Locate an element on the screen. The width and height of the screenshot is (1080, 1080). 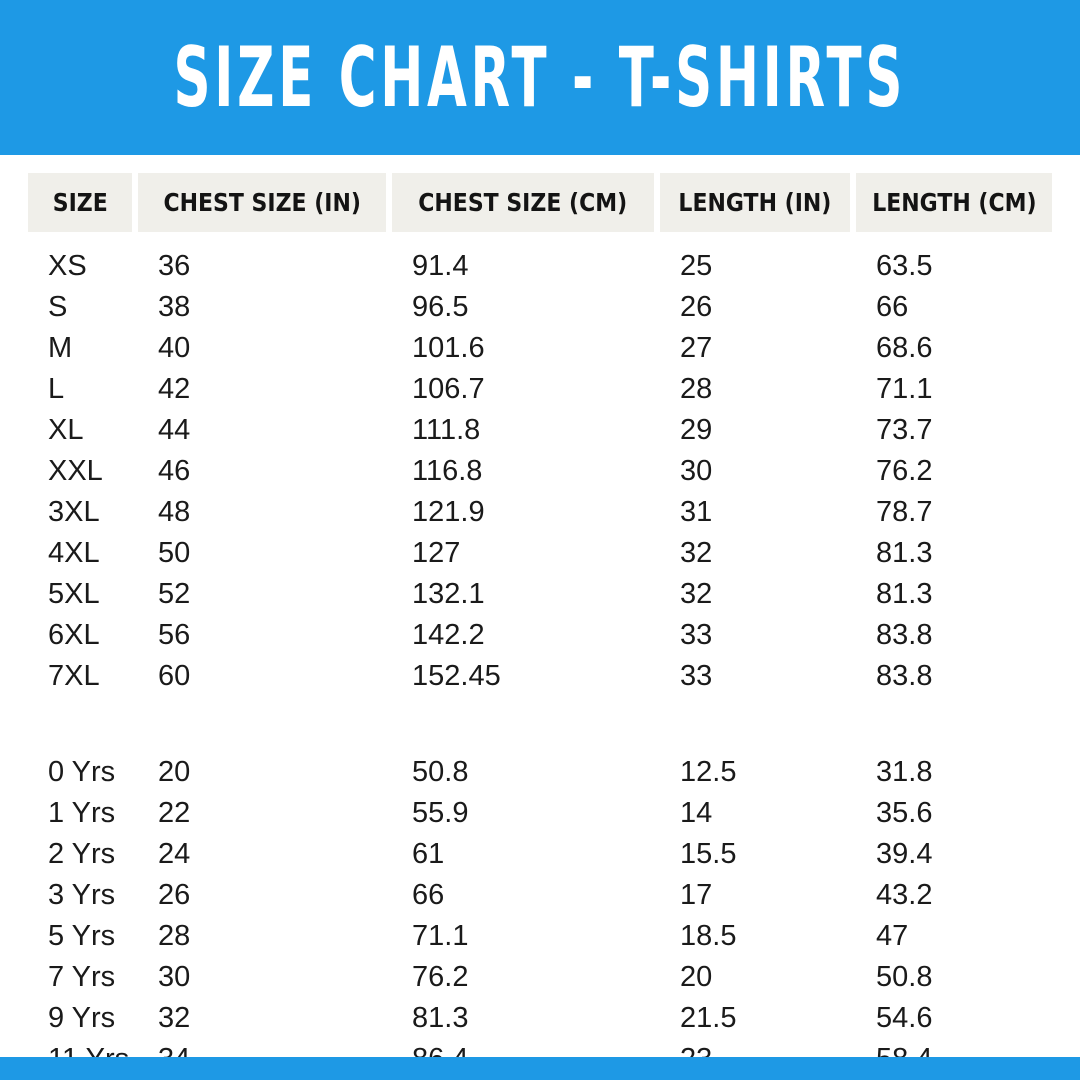
cell-chest-cm: 96.5 is located at coordinates (440, 307).